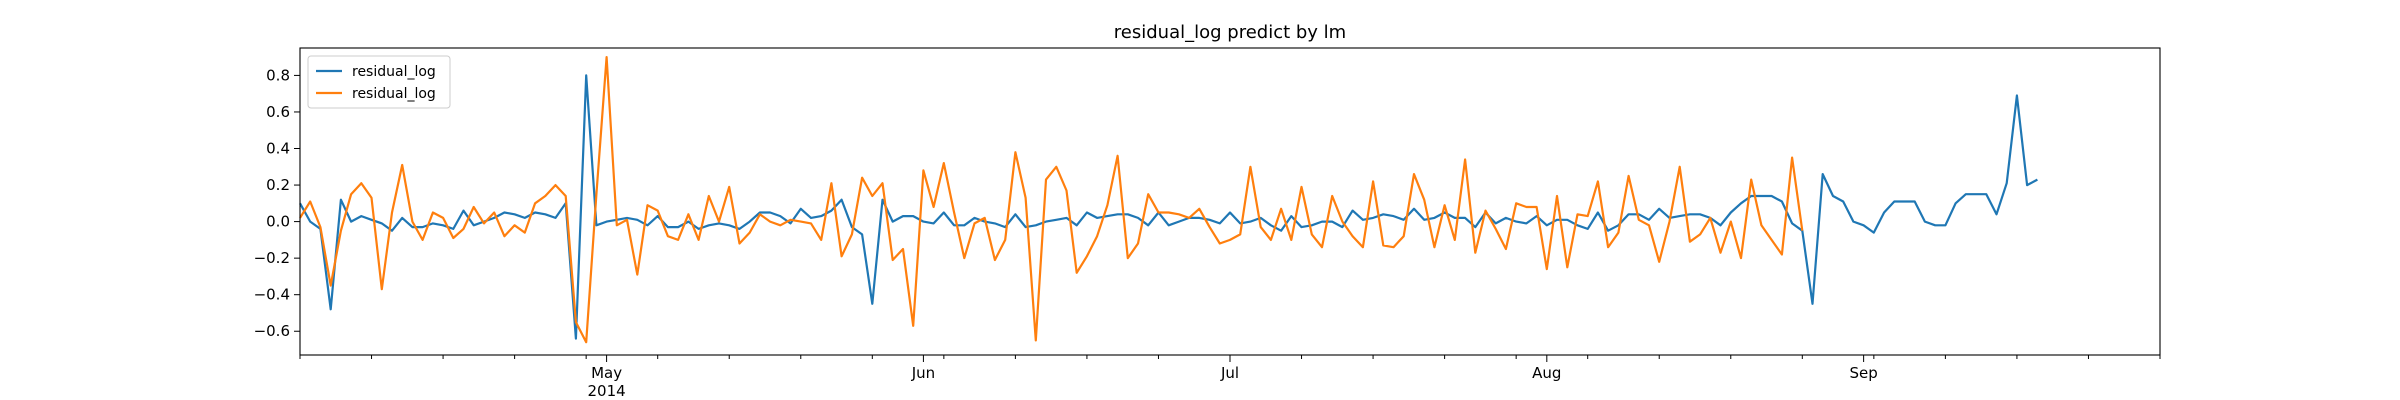  I want to click on y-tick-label: 0.8, so click(278, 75).